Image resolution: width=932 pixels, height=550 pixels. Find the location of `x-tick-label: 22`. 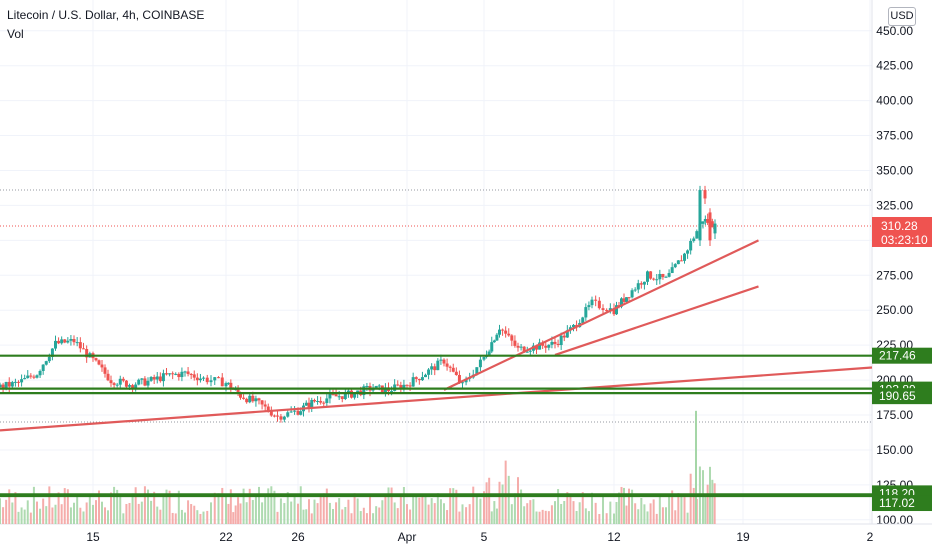

x-tick-label: 22 is located at coordinates (226, 537).